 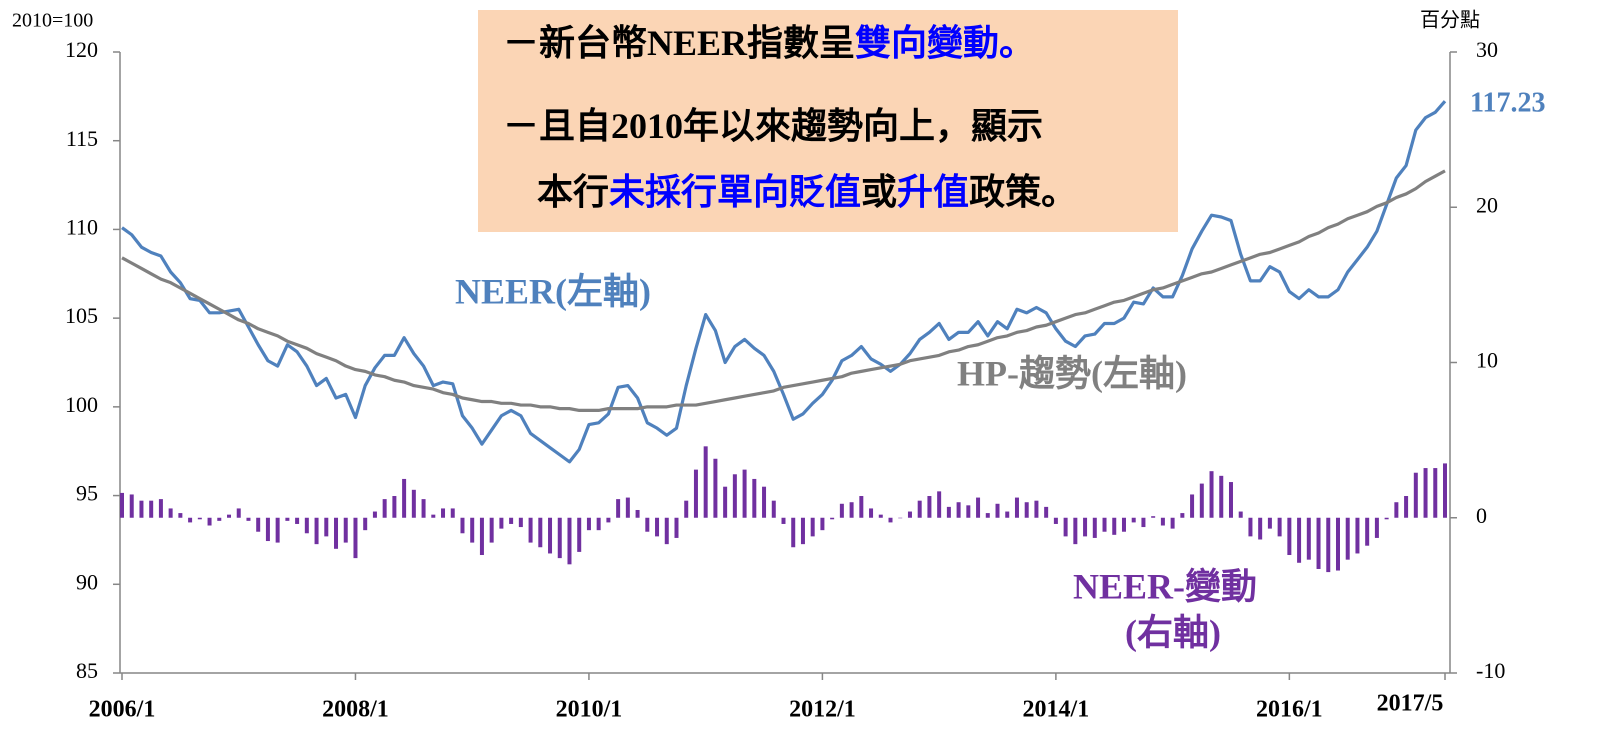 What do you see at coordinates (1450, 20) in the screenshot?
I see `y2-unit: 百分點` at bounding box center [1450, 20].